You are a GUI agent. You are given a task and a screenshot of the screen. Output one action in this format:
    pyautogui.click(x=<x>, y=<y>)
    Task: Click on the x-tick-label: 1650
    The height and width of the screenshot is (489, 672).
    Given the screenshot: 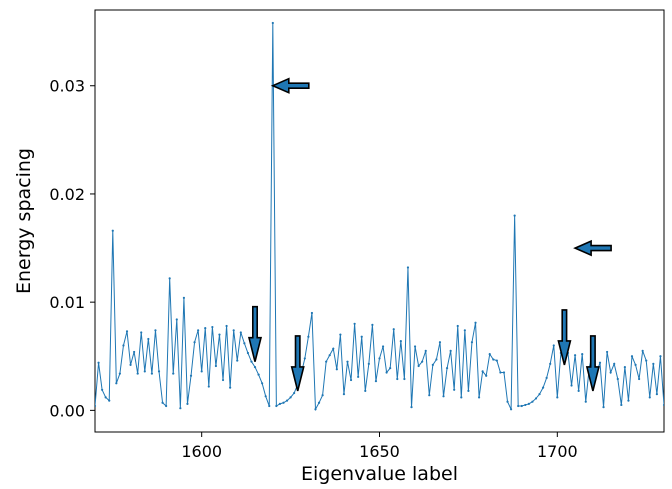 What is the action you would take?
    pyautogui.click(x=379, y=451)
    